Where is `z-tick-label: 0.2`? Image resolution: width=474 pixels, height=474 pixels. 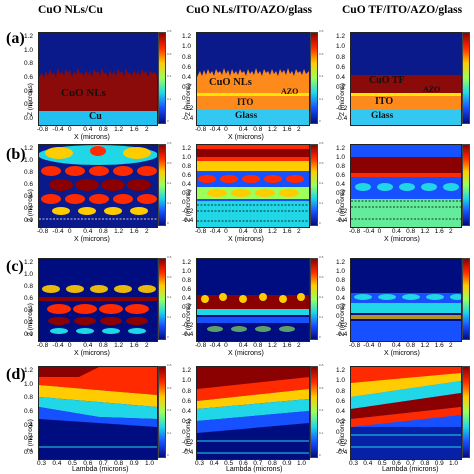
z-tick-label: 0.2 is located at coordinates (29, 439).